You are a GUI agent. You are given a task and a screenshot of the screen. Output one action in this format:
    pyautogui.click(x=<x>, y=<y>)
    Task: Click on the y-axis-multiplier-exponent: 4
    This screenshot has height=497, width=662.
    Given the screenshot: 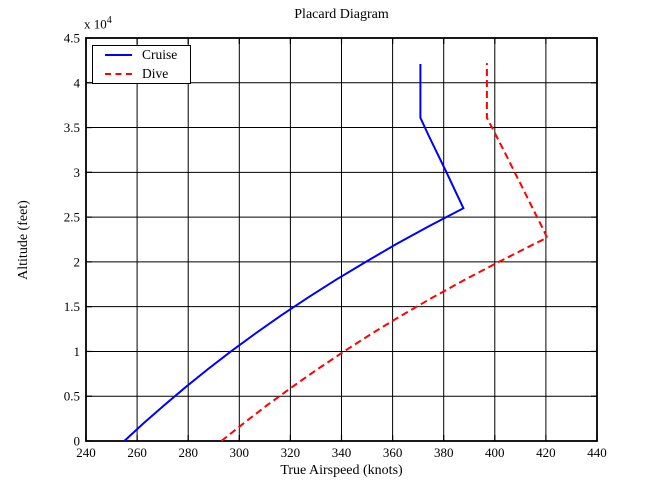 What is the action you would take?
    pyautogui.click(x=109, y=20)
    